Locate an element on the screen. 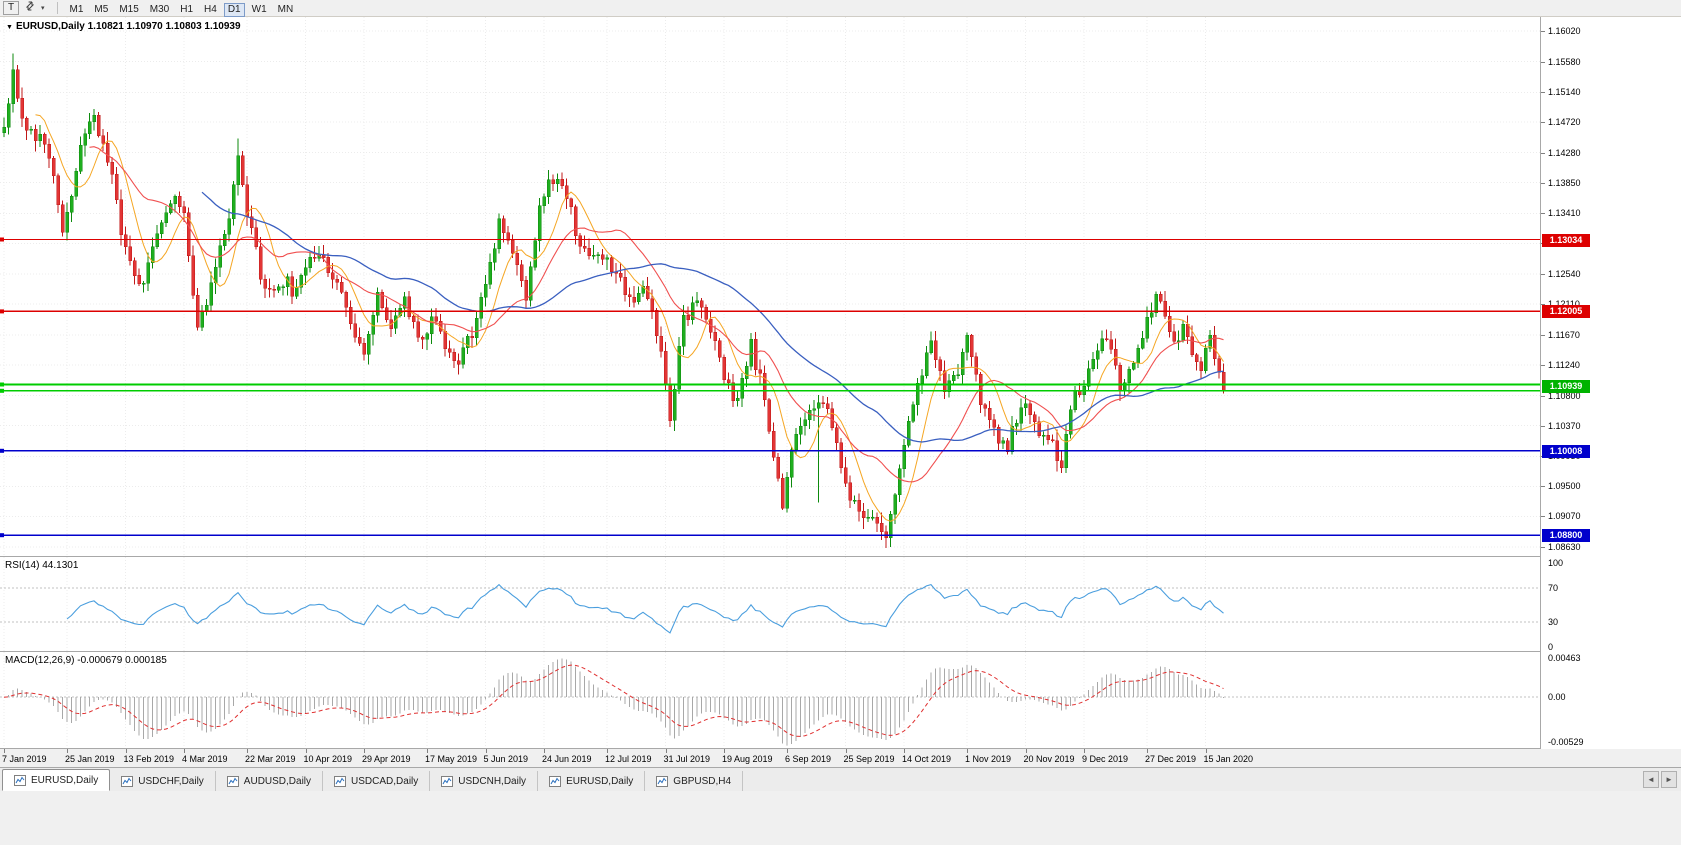 The width and height of the screenshot is (1681, 845). chart-tab-label: AUDUSD,Daily is located at coordinates (277, 781).